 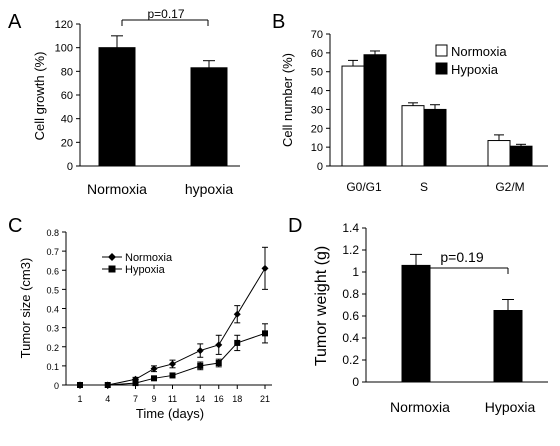 What do you see at coordinates (145, 270) in the screenshot?
I see `legend-label-hypoxia-c: Hypoxia` at bounding box center [145, 270].